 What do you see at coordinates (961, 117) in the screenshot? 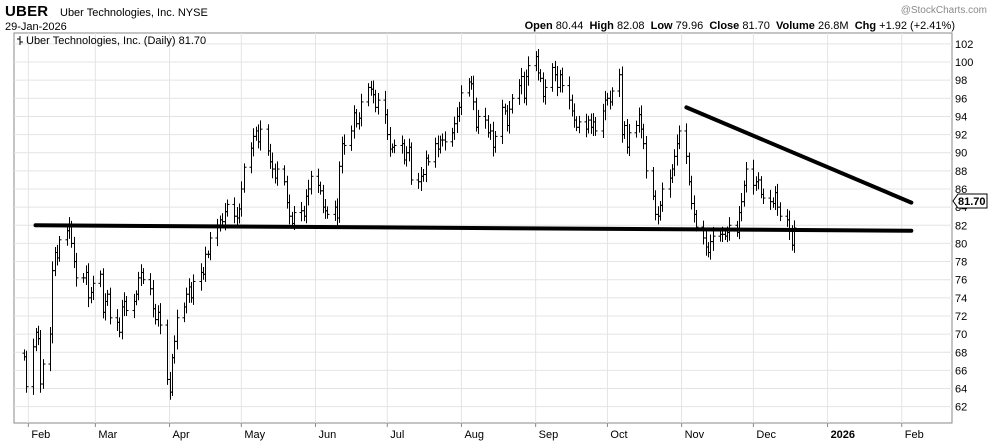
I see `y-tick-label: 94` at bounding box center [961, 117].